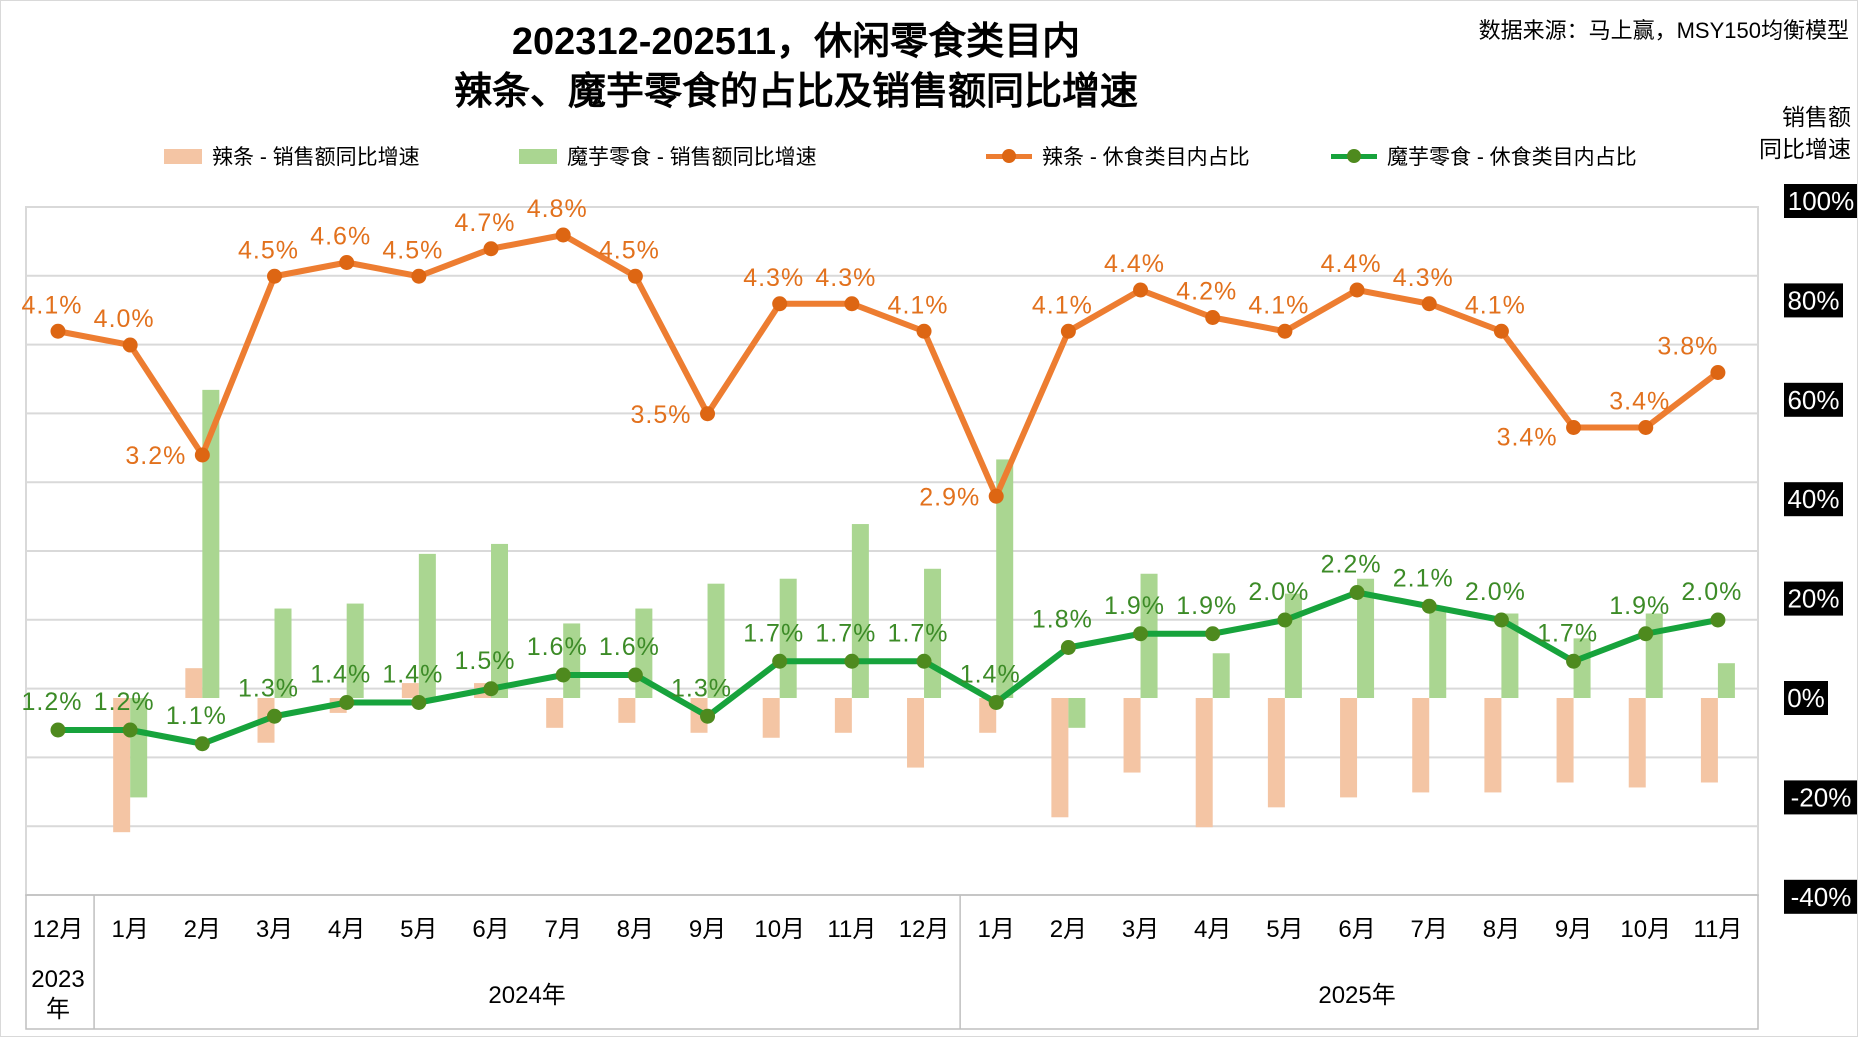 The image size is (1858, 1037). Describe the element at coordinates (701, 688) in the screenshot. I see `data-label-moyu-share-9: 1.3%` at that location.